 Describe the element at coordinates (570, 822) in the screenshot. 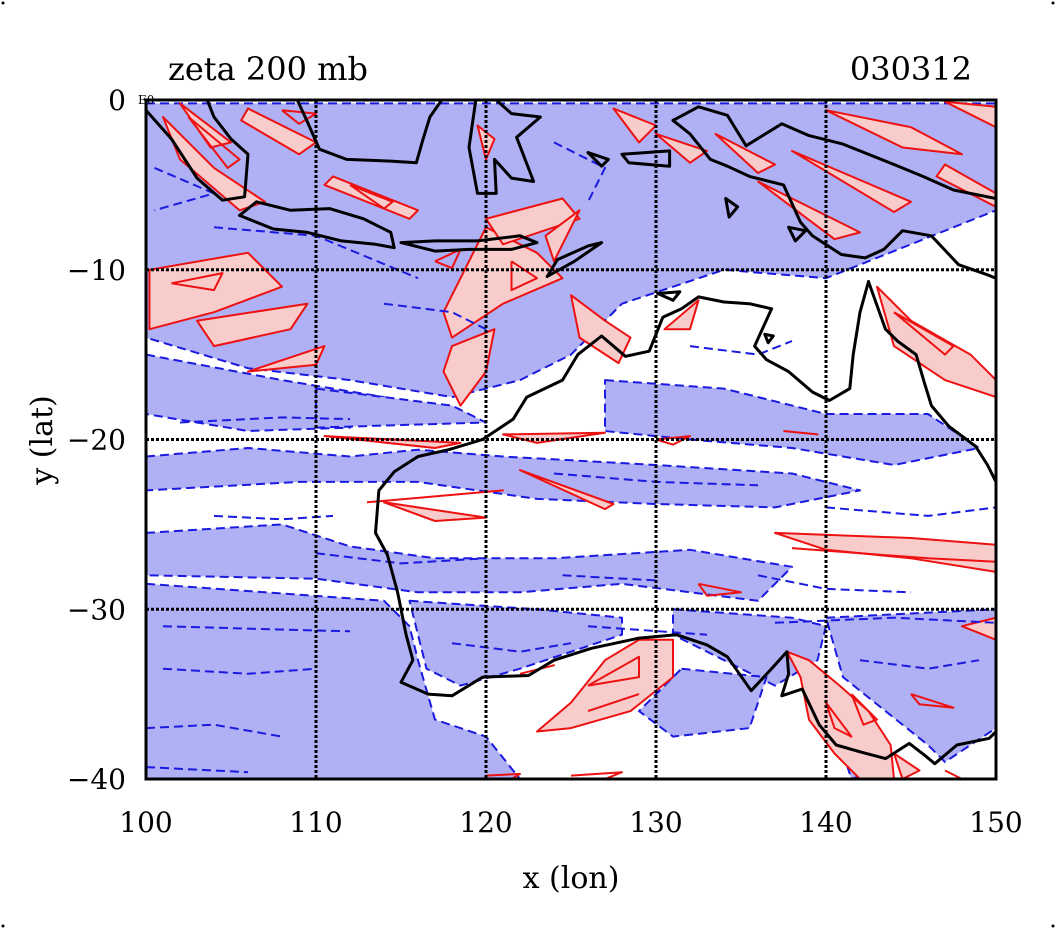

I see `x-tick-labels: 100 110 120 130 140 150` at that location.